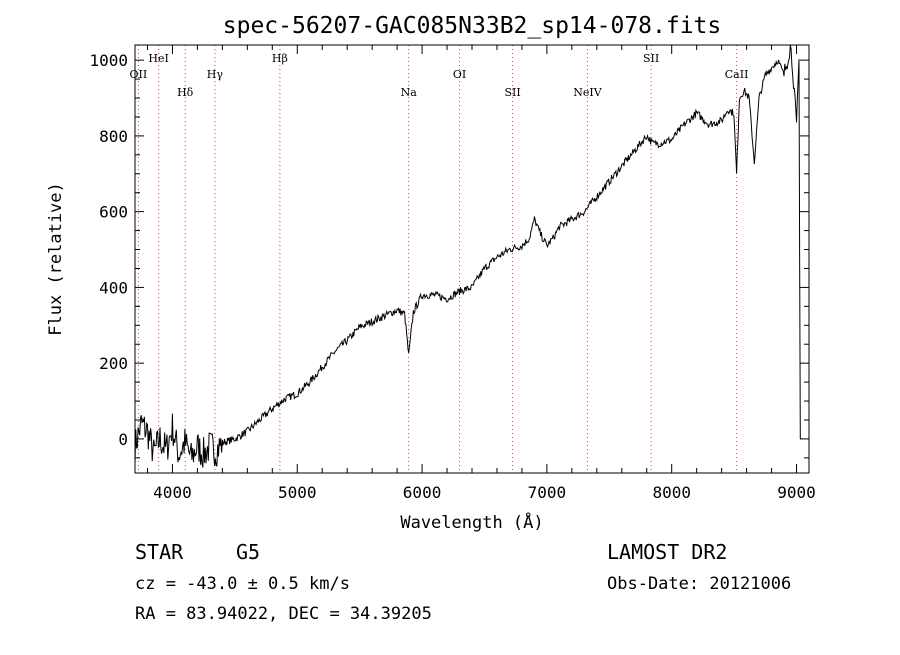 This screenshot has width=900, height=655. I want to click on spectral-line-label: OI, so click(459, 74).